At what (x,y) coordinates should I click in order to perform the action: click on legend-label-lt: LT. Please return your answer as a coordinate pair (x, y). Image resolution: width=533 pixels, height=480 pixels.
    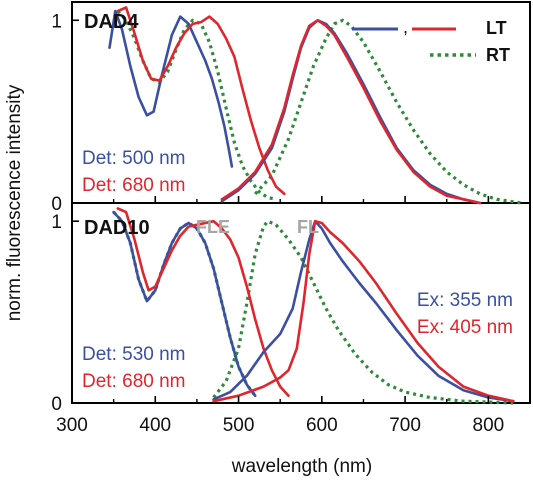
    Looking at the image, I should click on (496, 28).